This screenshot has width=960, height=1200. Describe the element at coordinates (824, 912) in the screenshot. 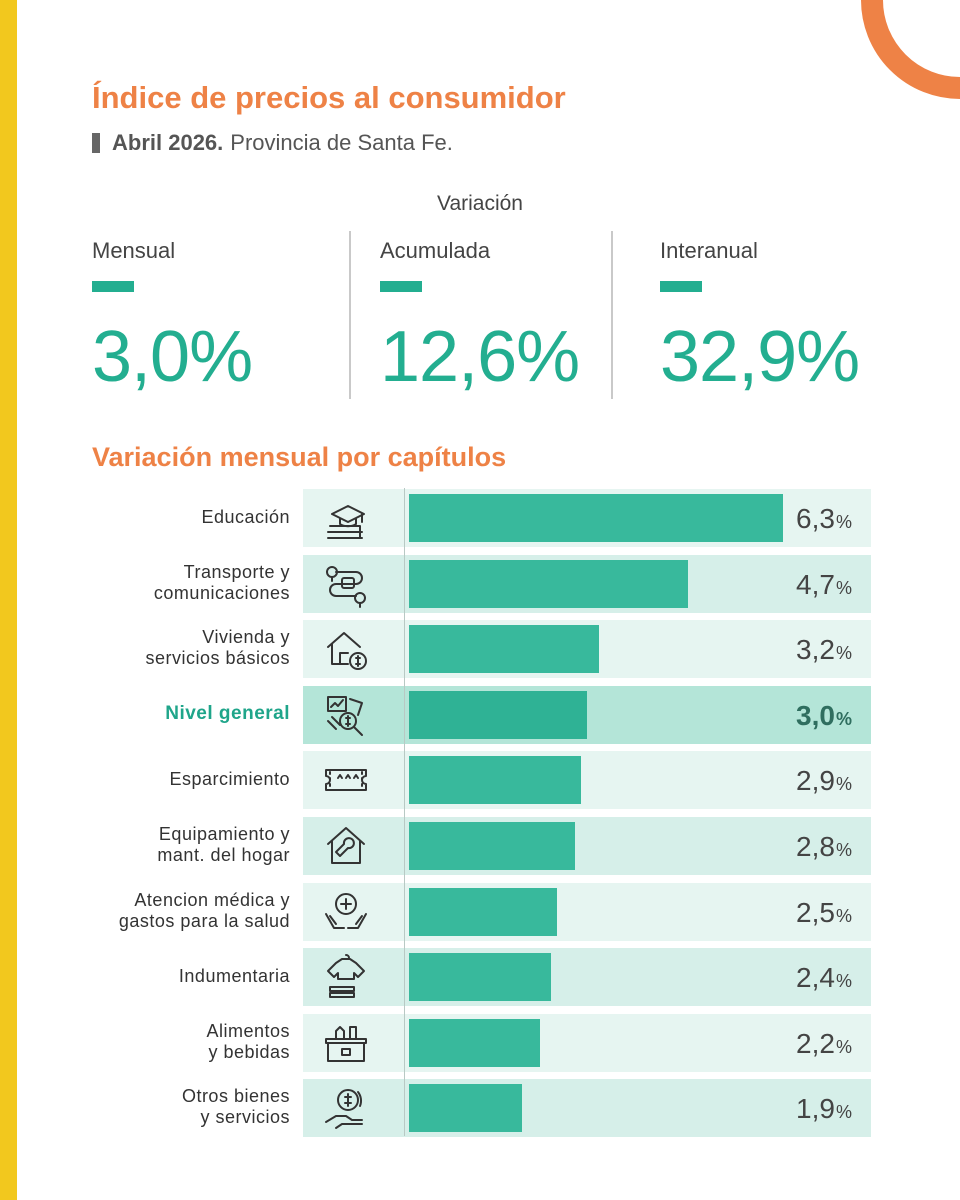

I see `bar-value-label: 2,5%` at that location.